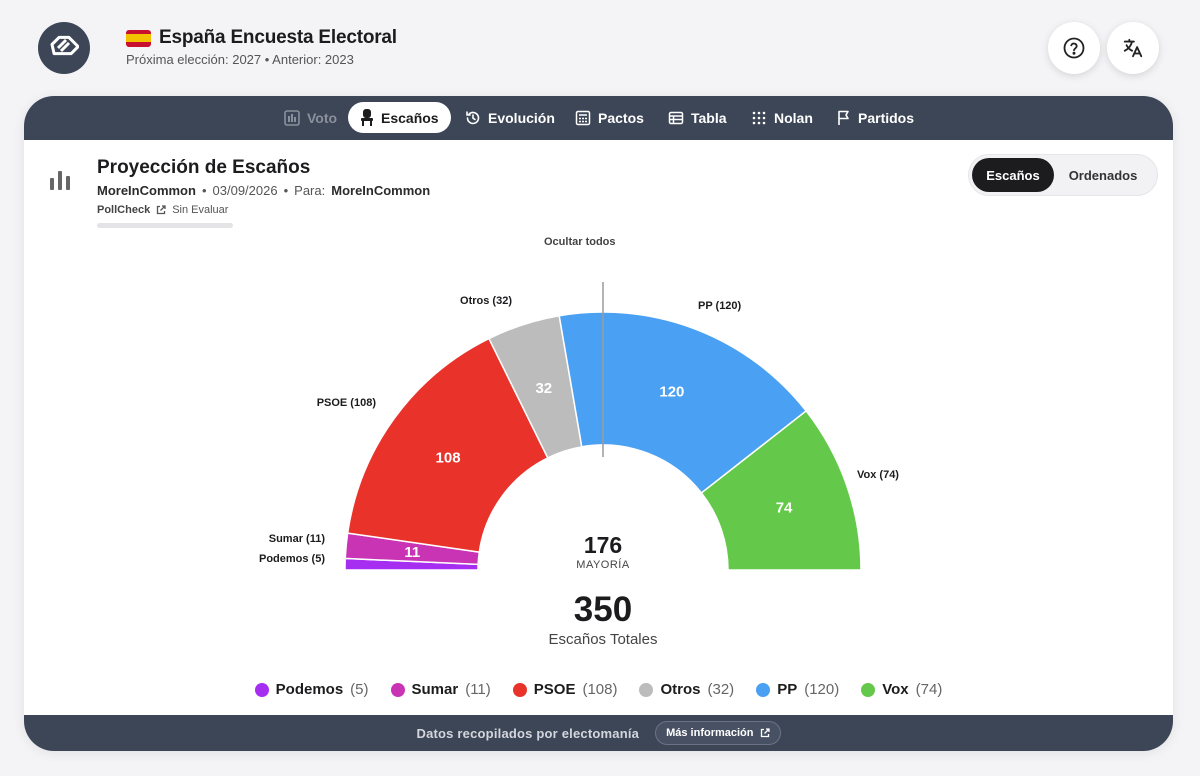 The width and height of the screenshot is (1200, 776). Describe the element at coordinates (478, 689) in the screenshot. I see `legend-value: (11)` at that location.